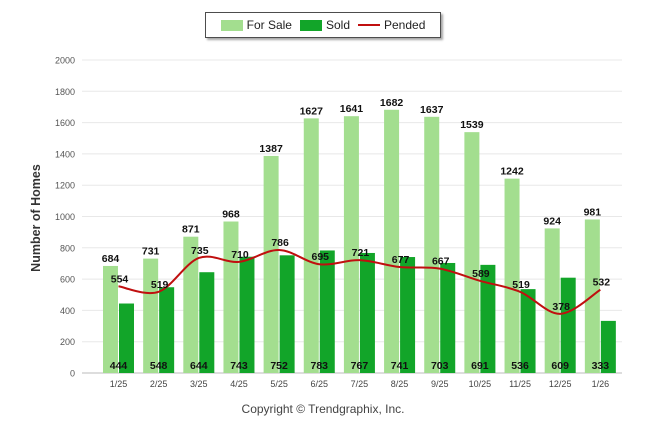 The width and height of the screenshot is (646, 434). I want to click on y-tick-label: 200, so click(67, 342).